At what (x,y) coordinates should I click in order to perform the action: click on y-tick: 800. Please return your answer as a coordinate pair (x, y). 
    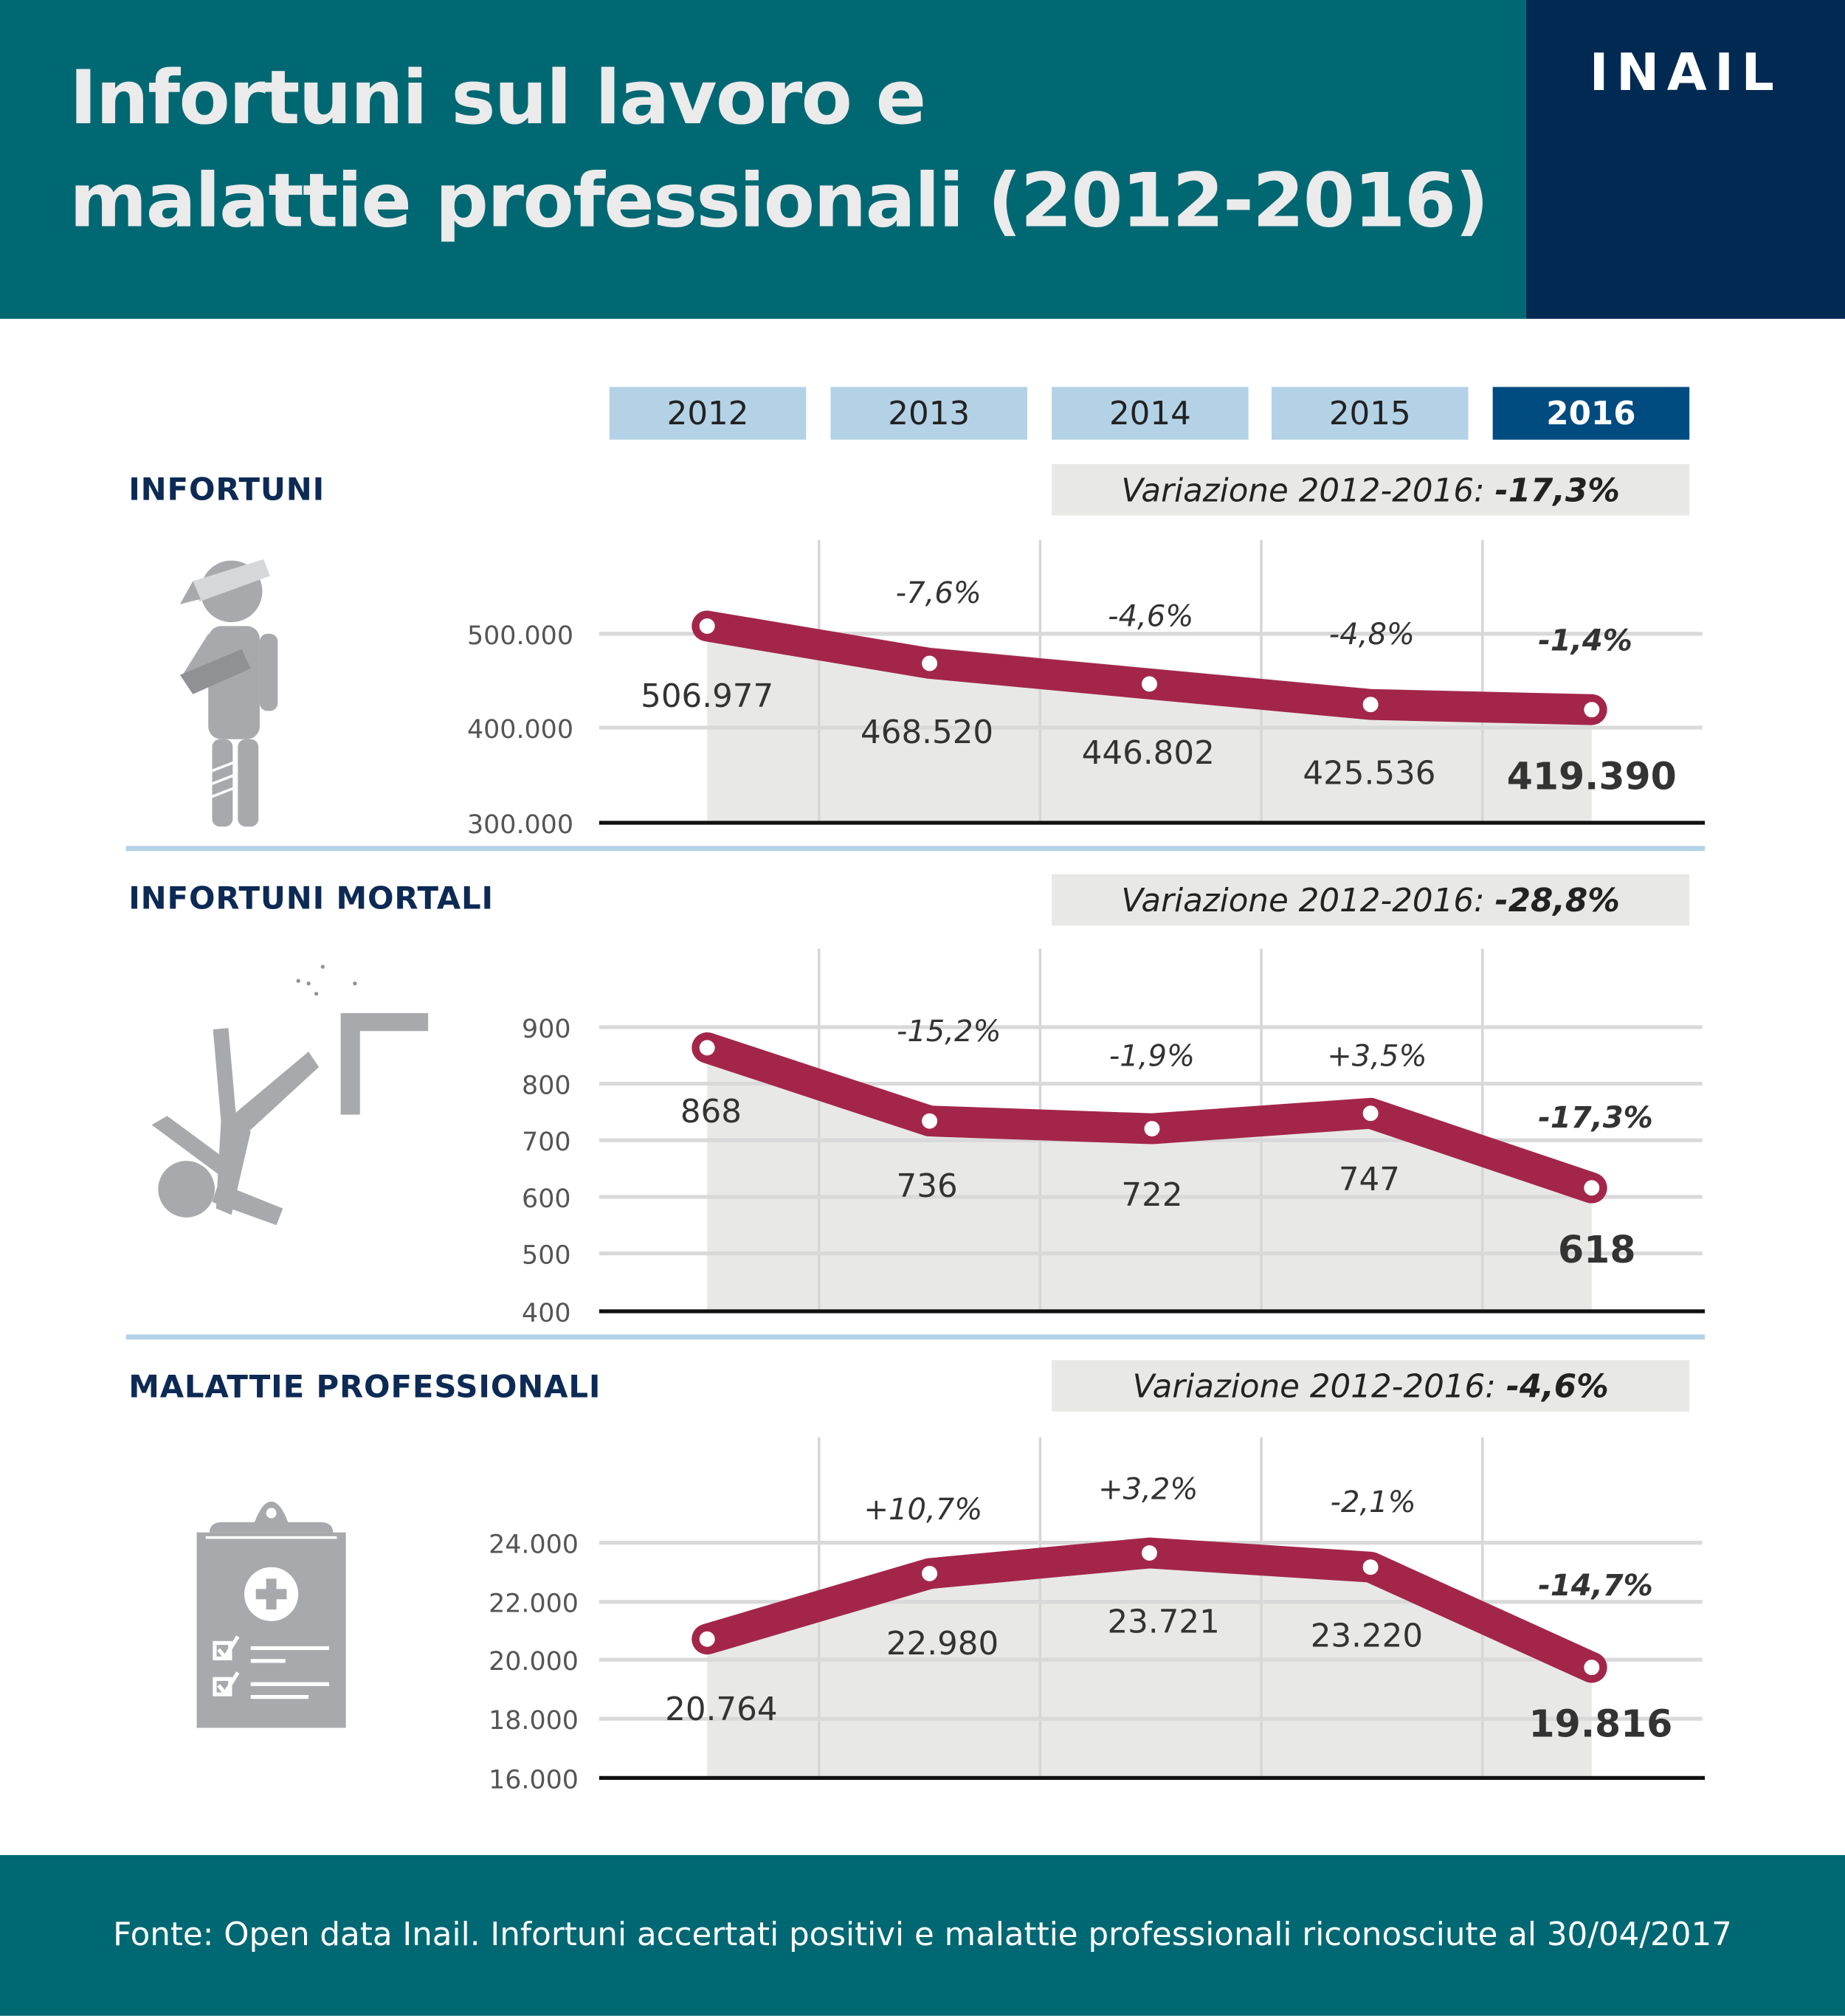
    Looking at the image, I should click on (546, 1086).